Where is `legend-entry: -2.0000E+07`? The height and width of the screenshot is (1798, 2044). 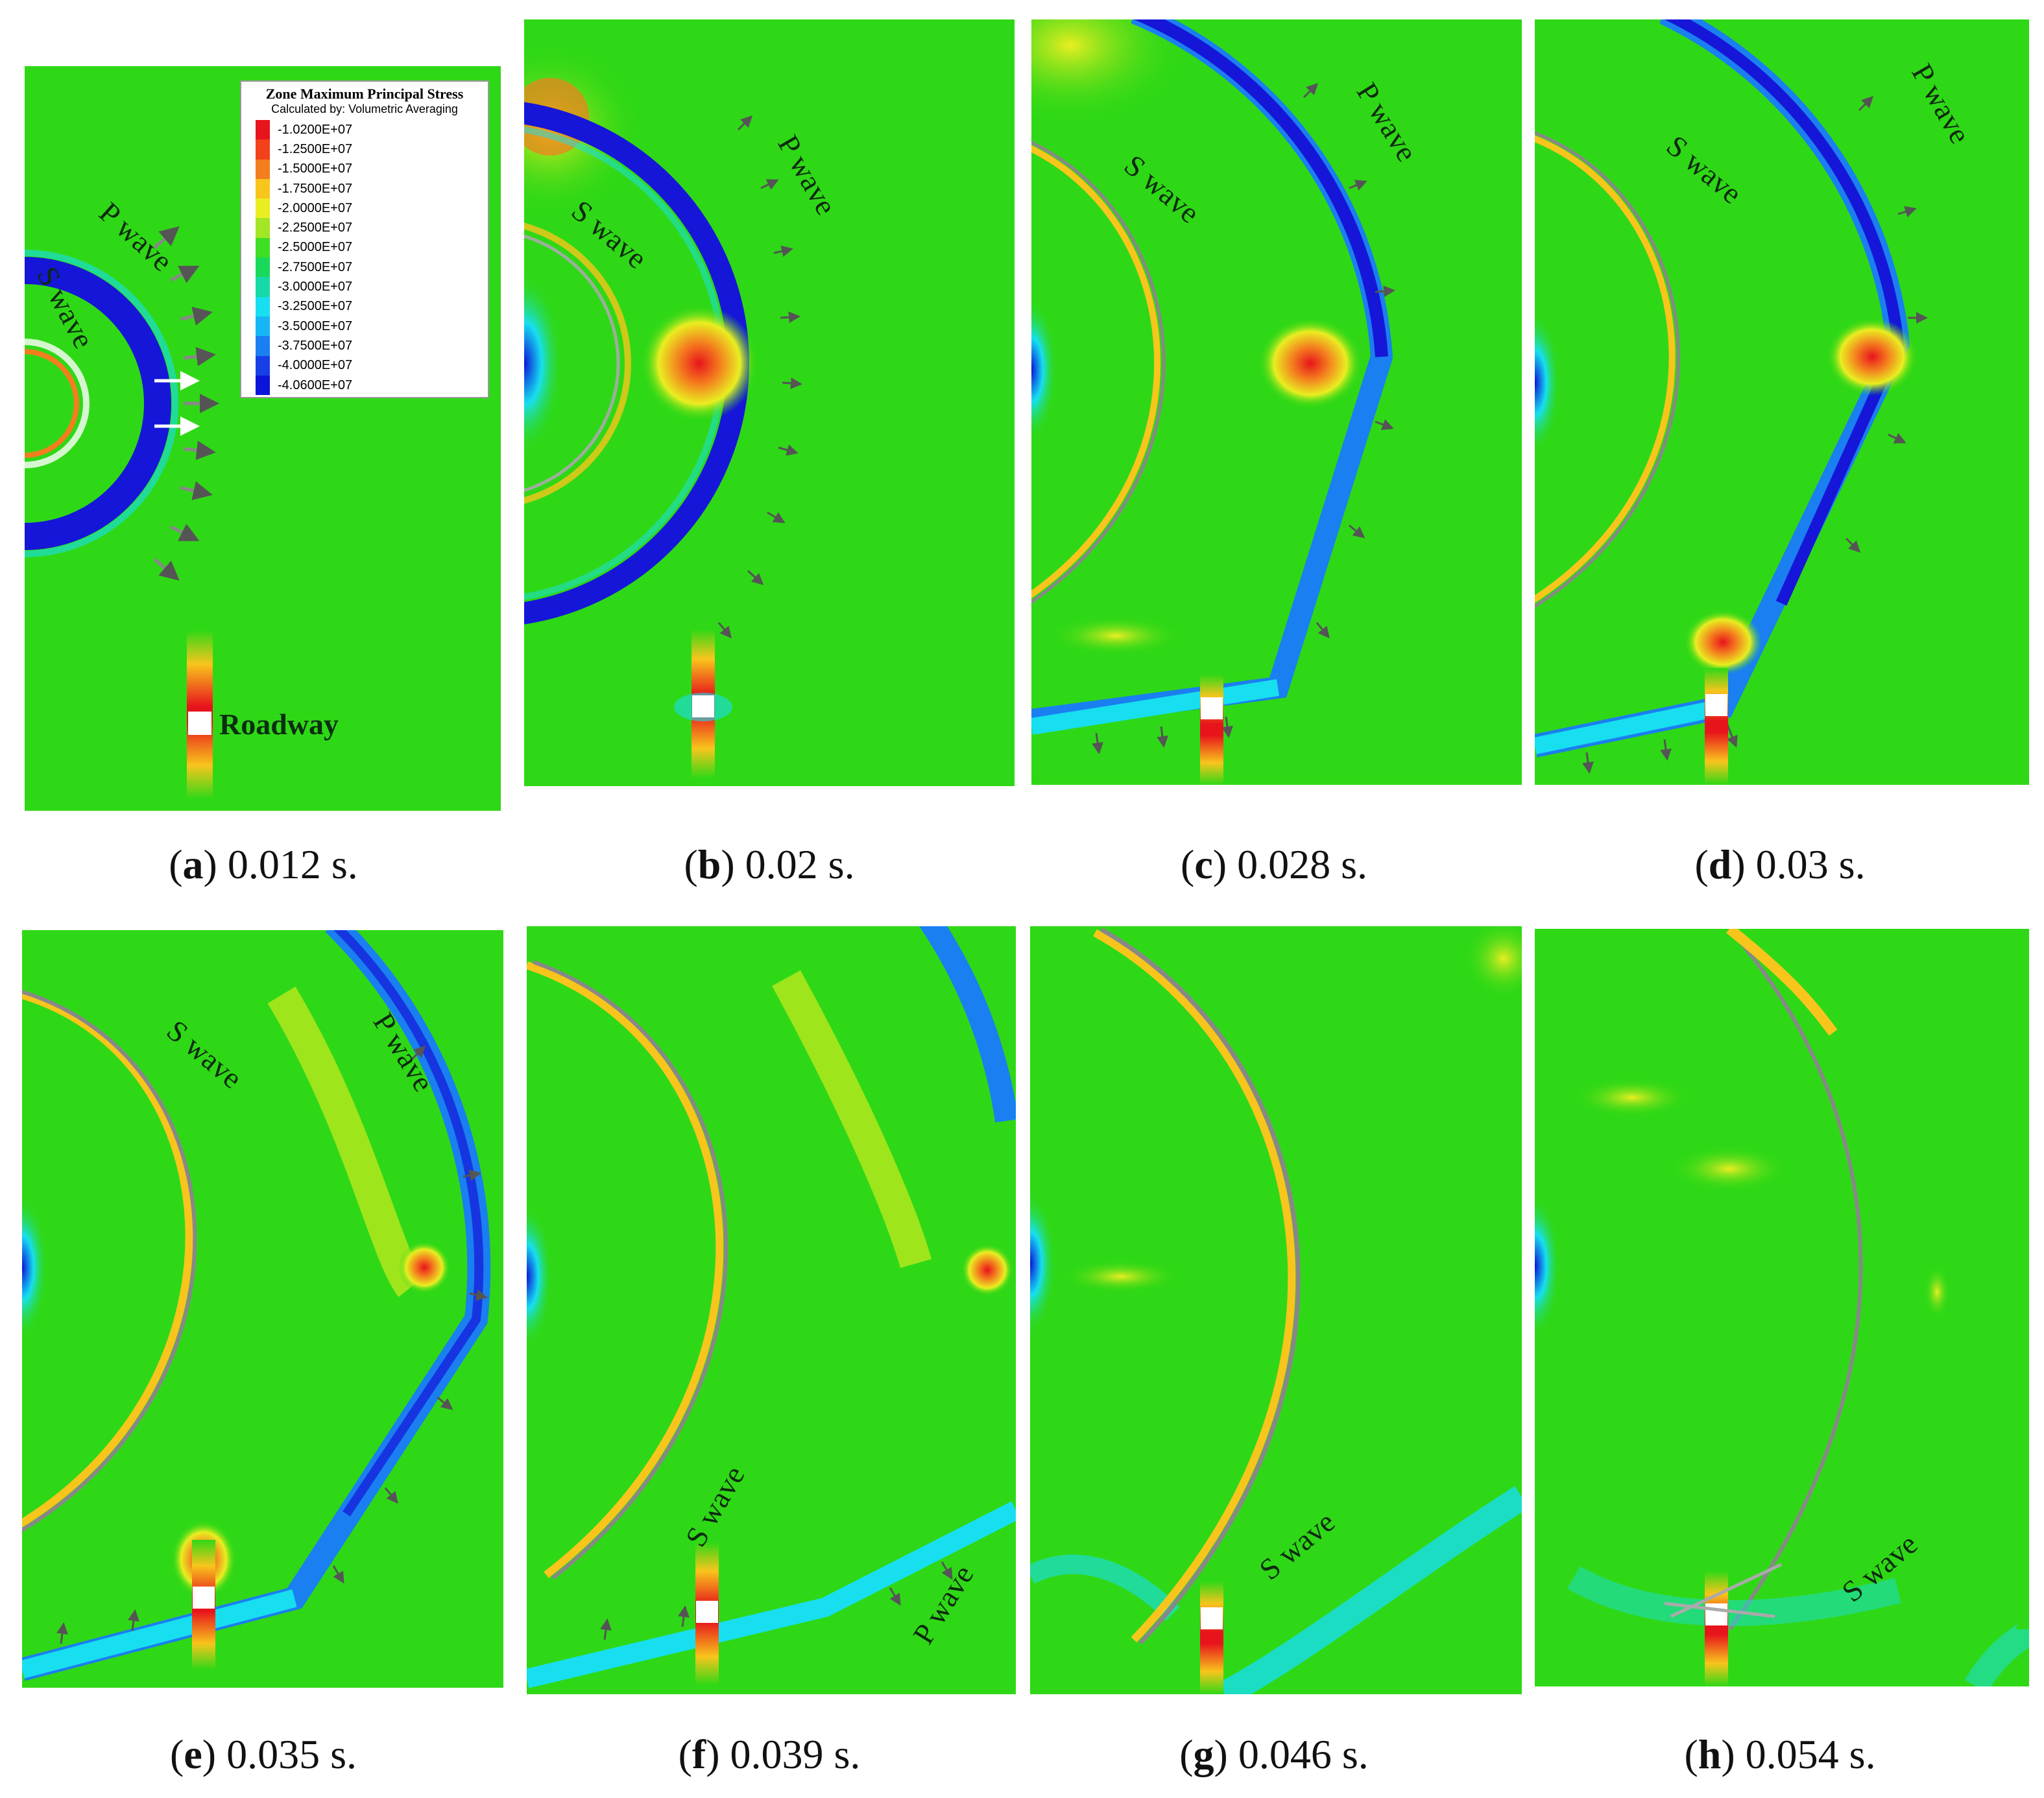
legend-entry: -2.0000E+07 is located at coordinates (364, 209).